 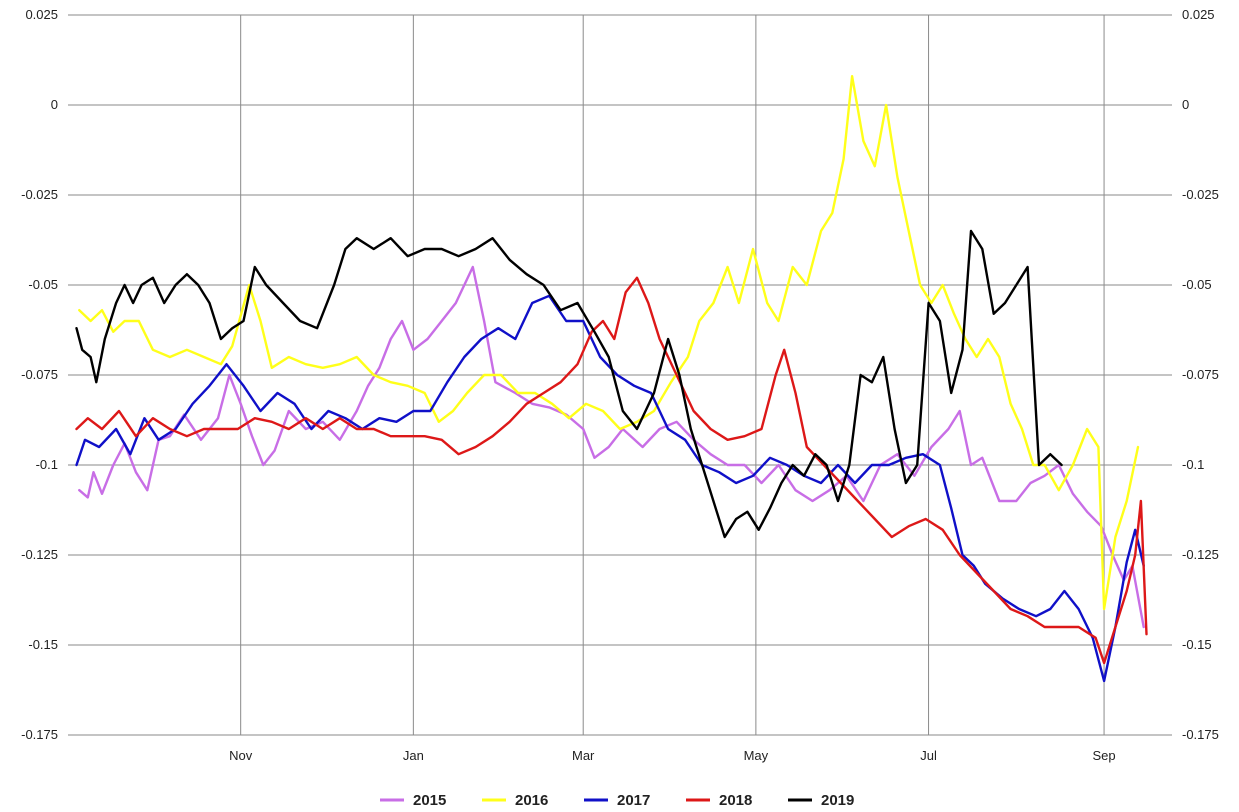 I want to click on y-tick-label-right: -0.1, so click(x=1193, y=464).